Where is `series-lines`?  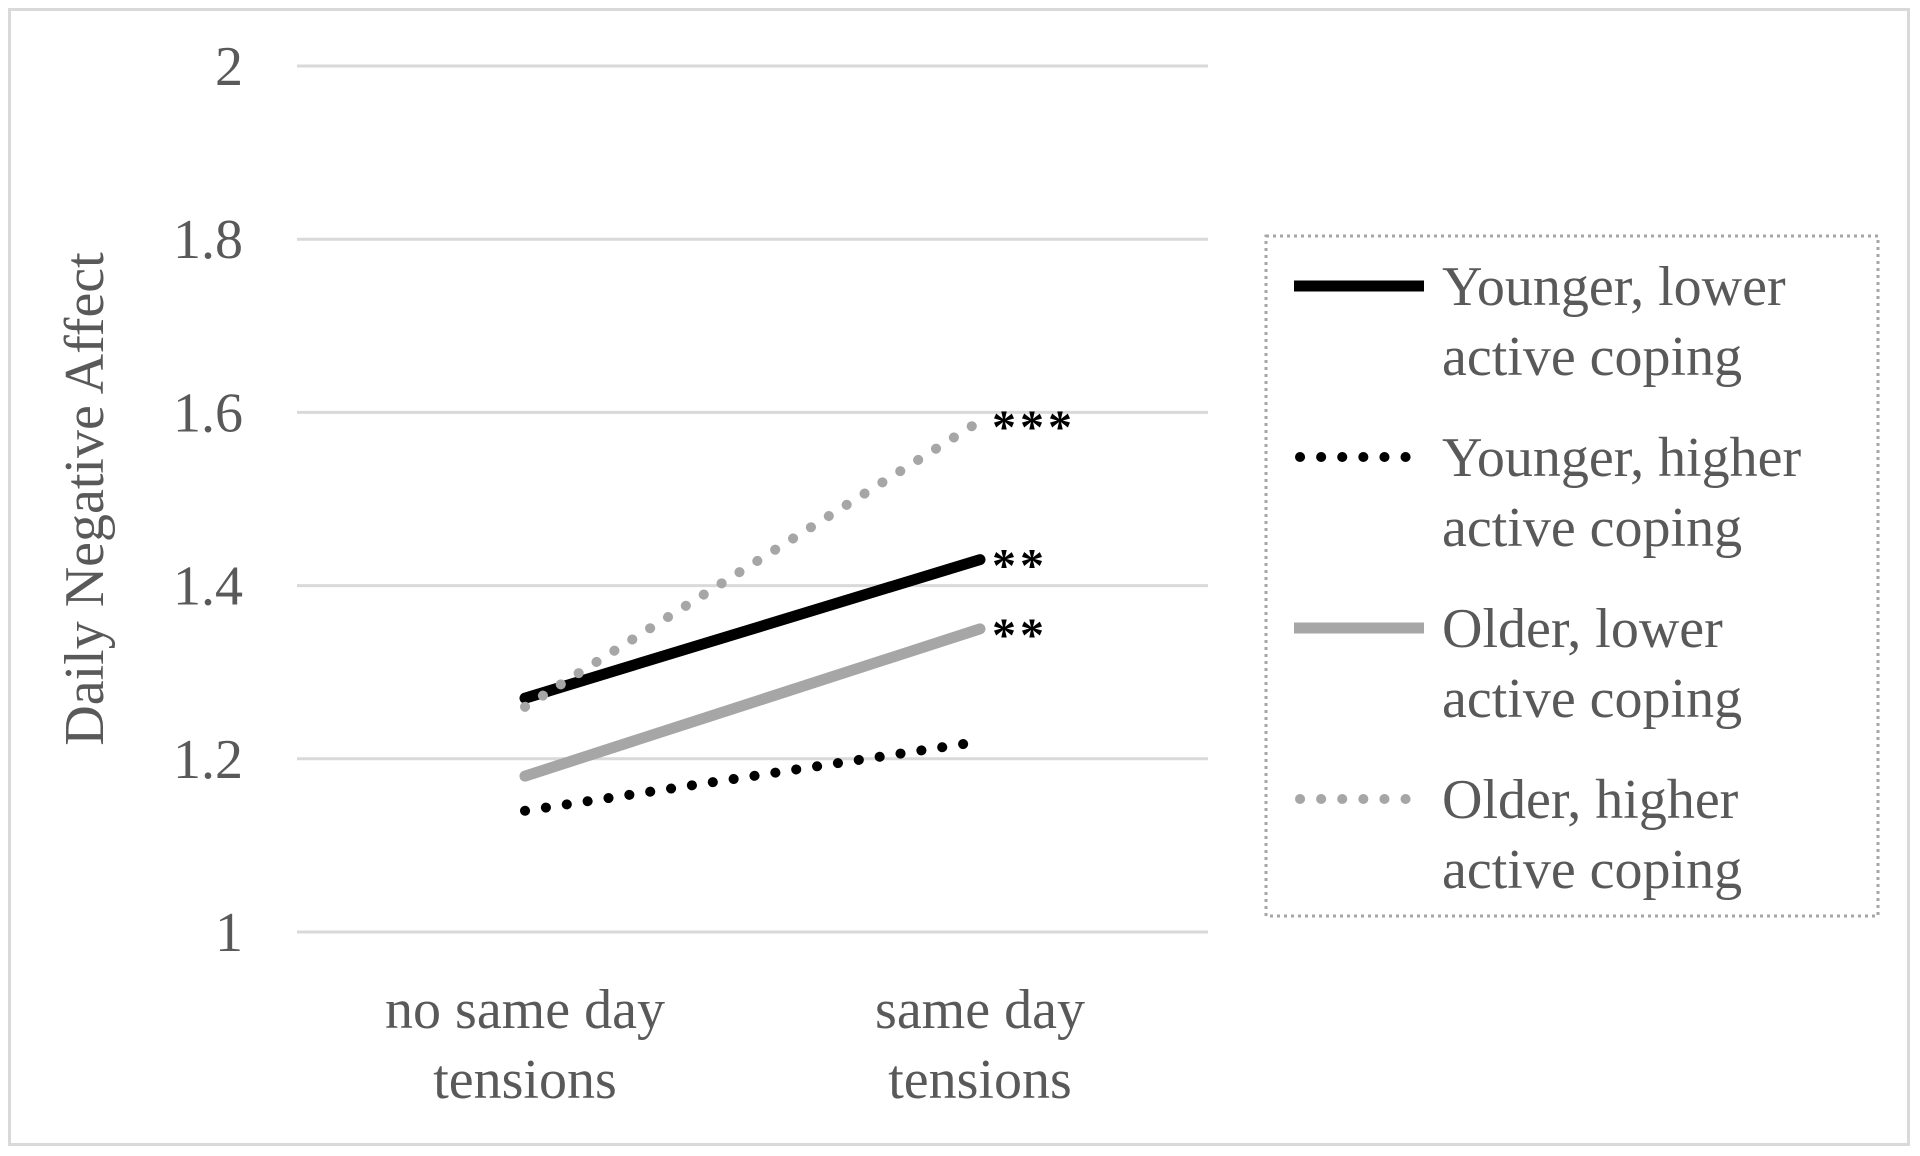
series-lines is located at coordinates (752, 616).